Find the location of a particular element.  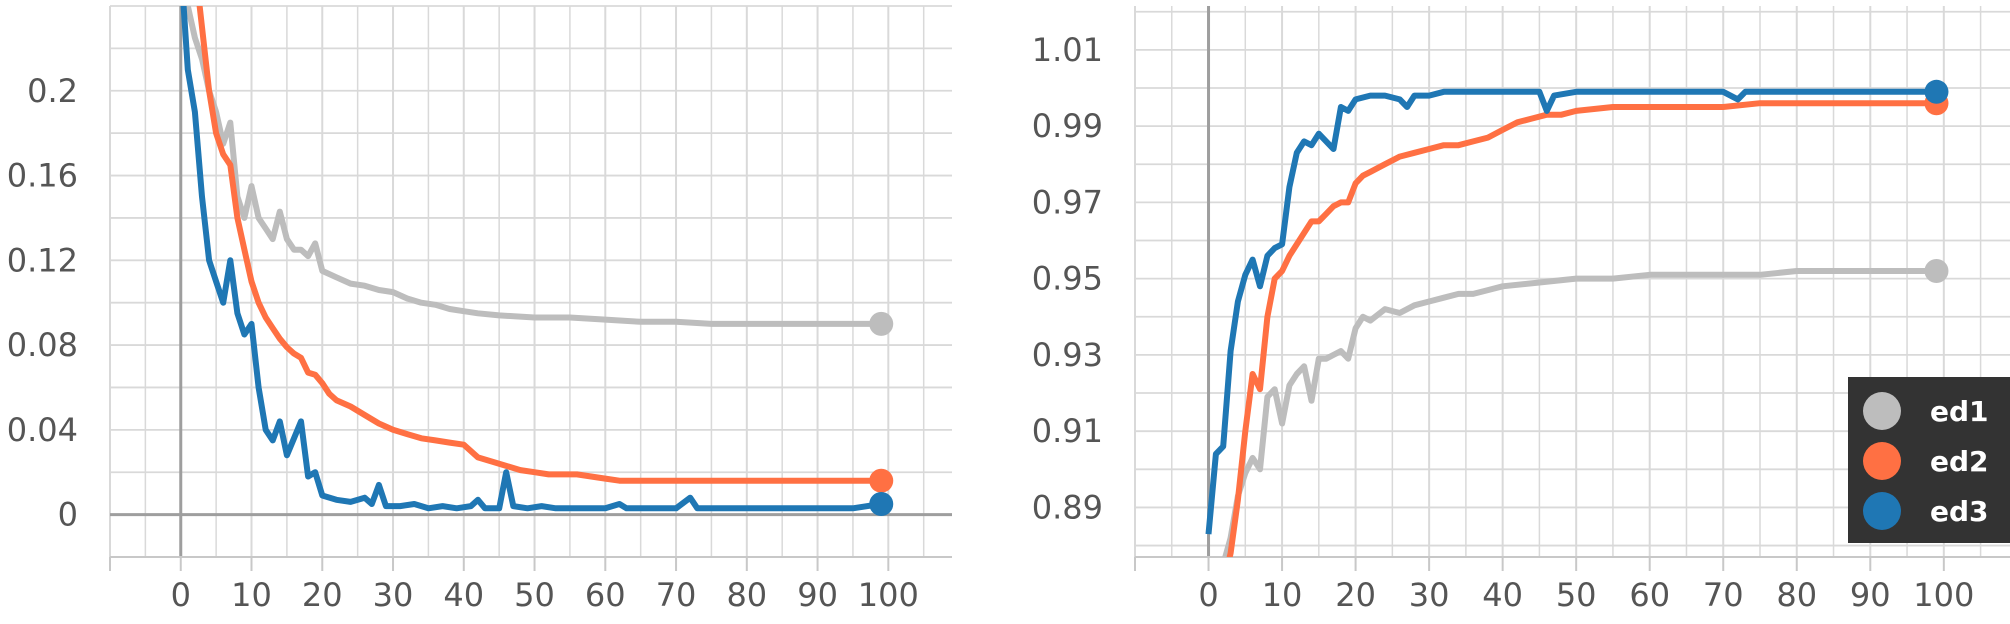

y-tick-label: 0 is located at coordinates (68, 515).